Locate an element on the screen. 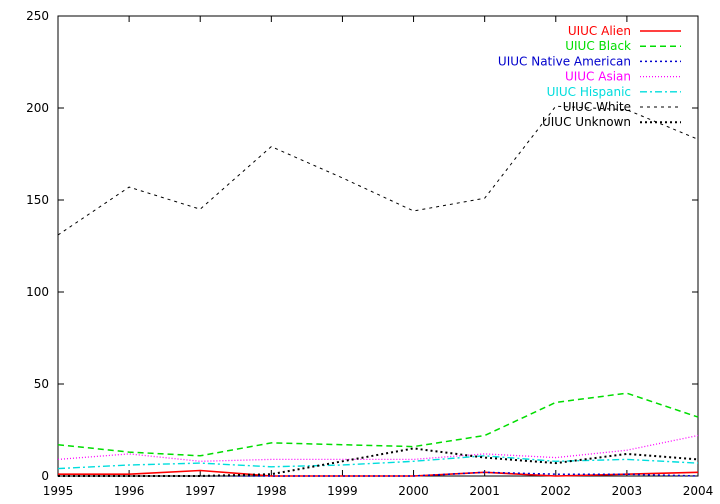  y-tick-label: 200 is located at coordinates (37, 108).